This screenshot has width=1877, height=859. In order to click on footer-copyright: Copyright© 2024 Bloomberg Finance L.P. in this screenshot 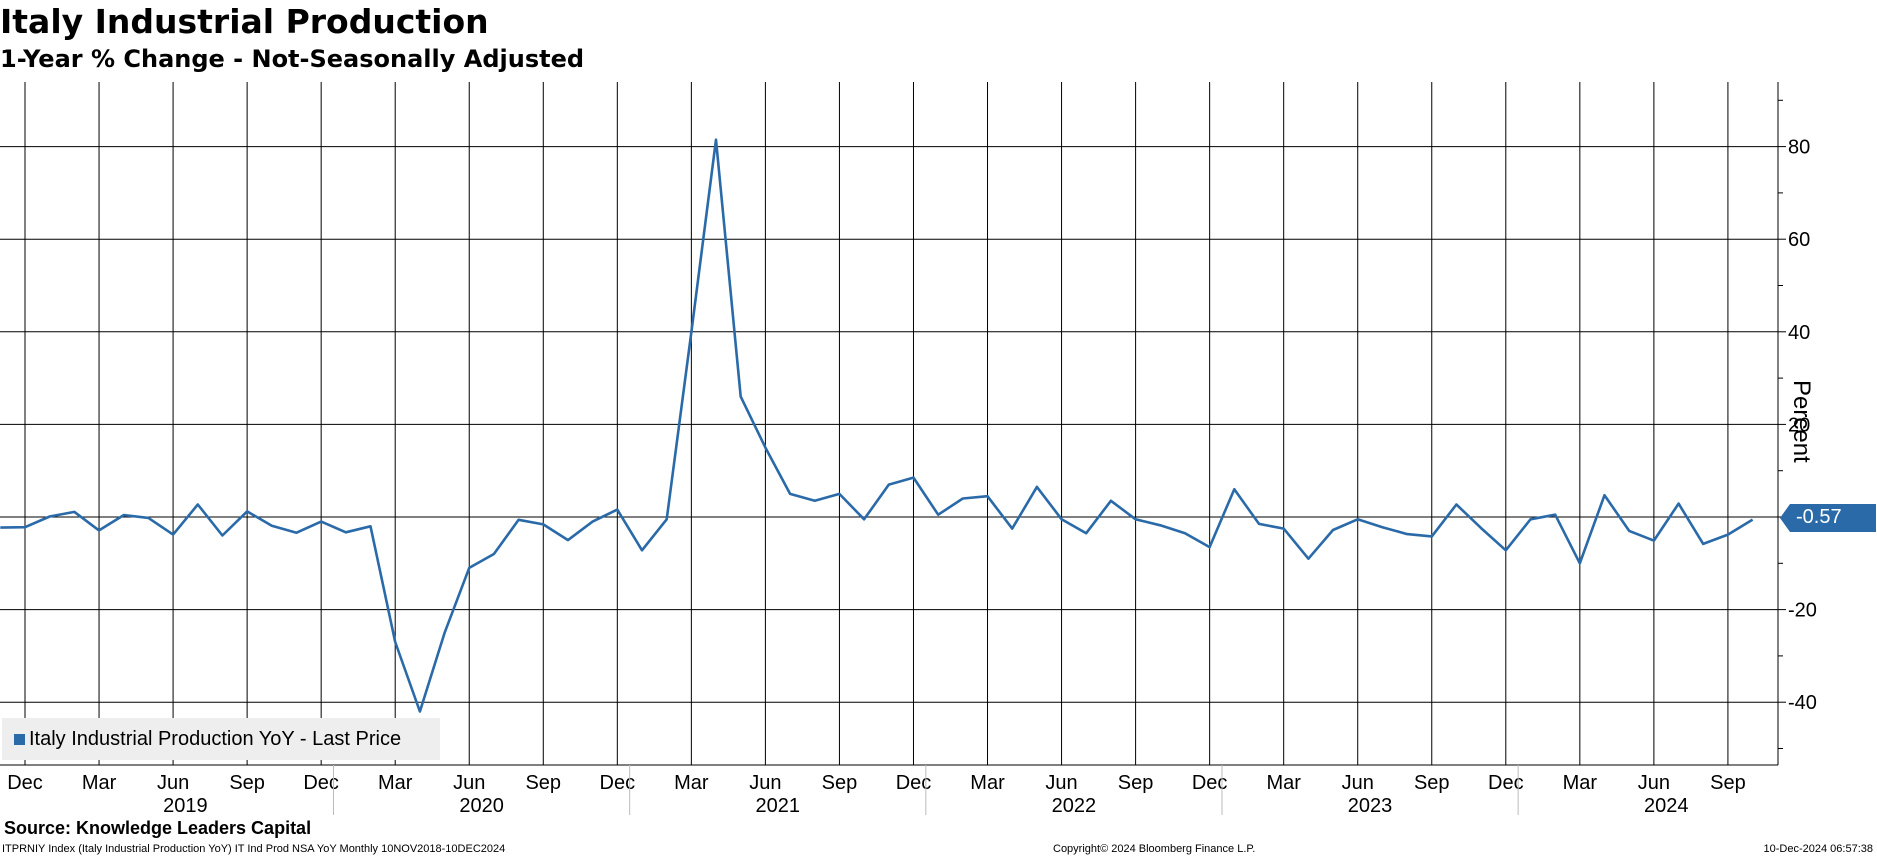, I will do `click(1154, 849)`.